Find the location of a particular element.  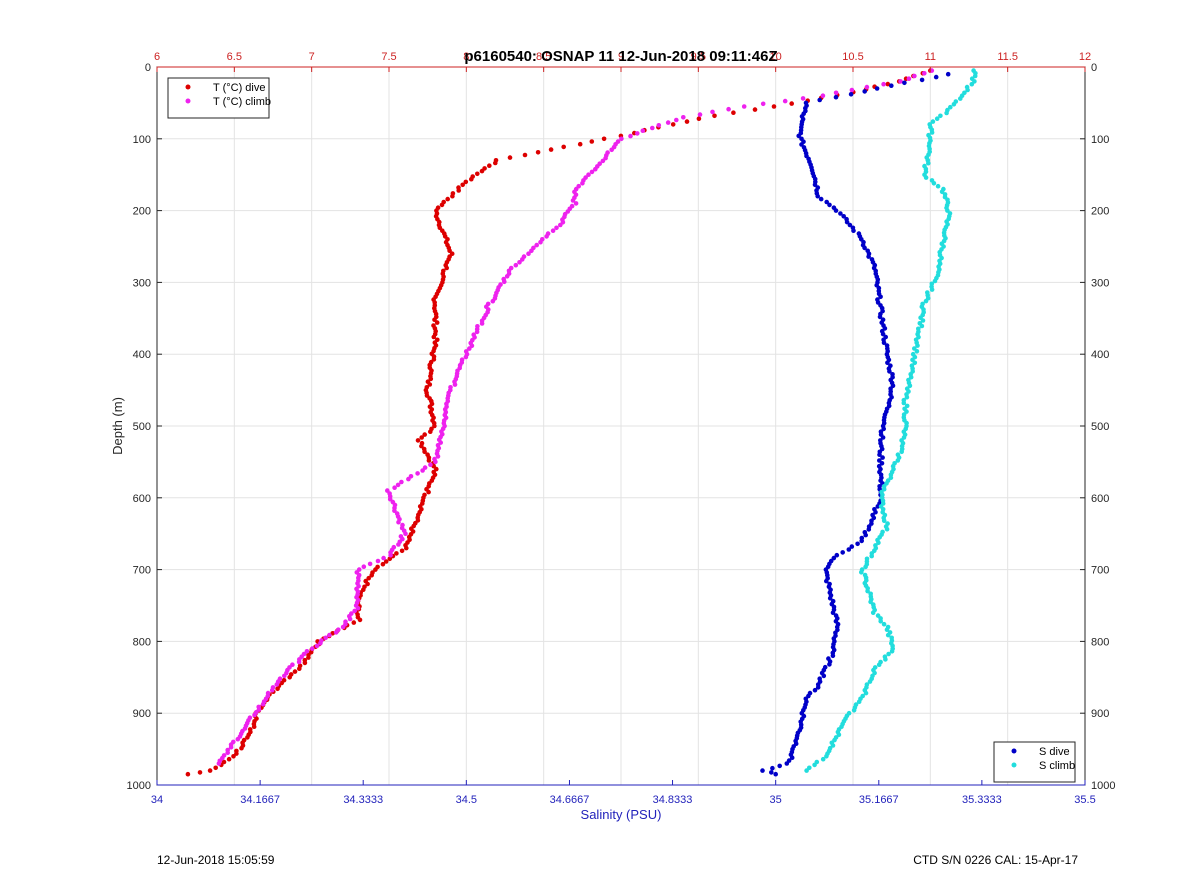

x-tick-label-top: 11.5 is located at coordinates (1007, 57).